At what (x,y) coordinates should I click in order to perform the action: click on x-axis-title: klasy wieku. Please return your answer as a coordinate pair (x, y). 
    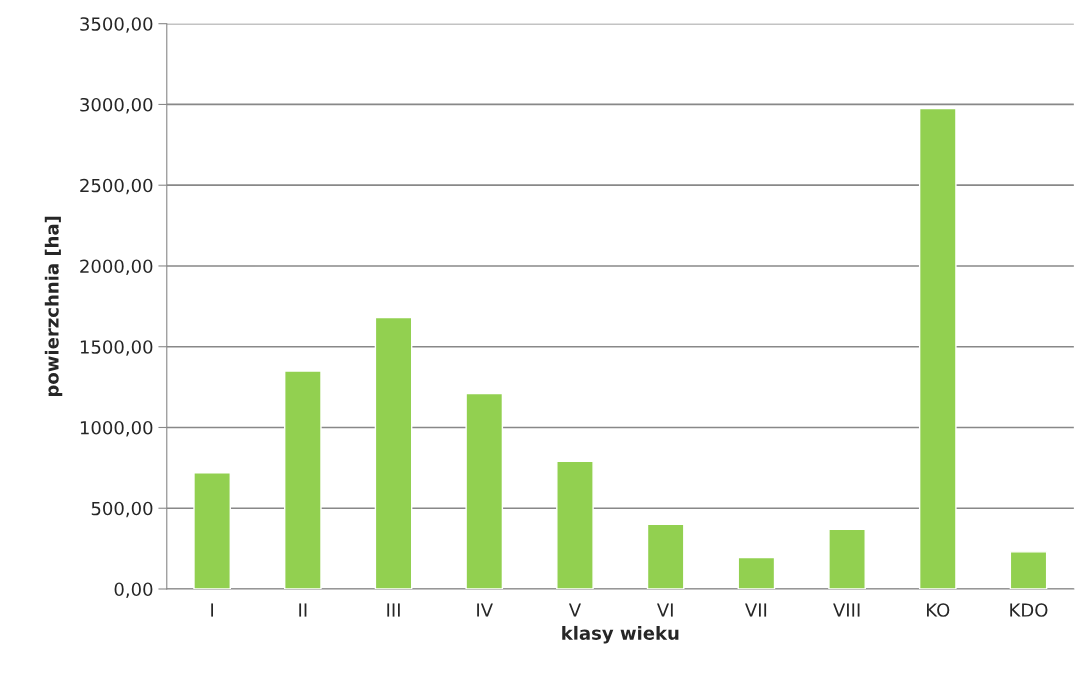
    Looking at the image, I should click on (620, 634).